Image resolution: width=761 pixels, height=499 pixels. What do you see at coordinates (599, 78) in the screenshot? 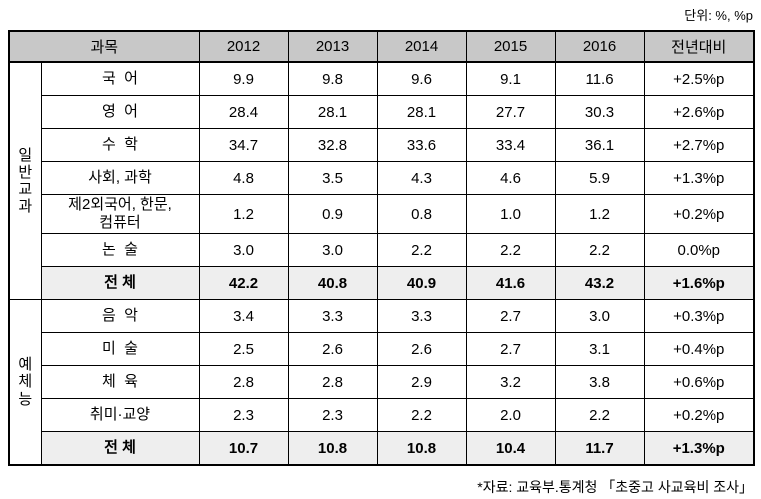
I see `value-cell: 11.6` at bounding box center [599, 78].